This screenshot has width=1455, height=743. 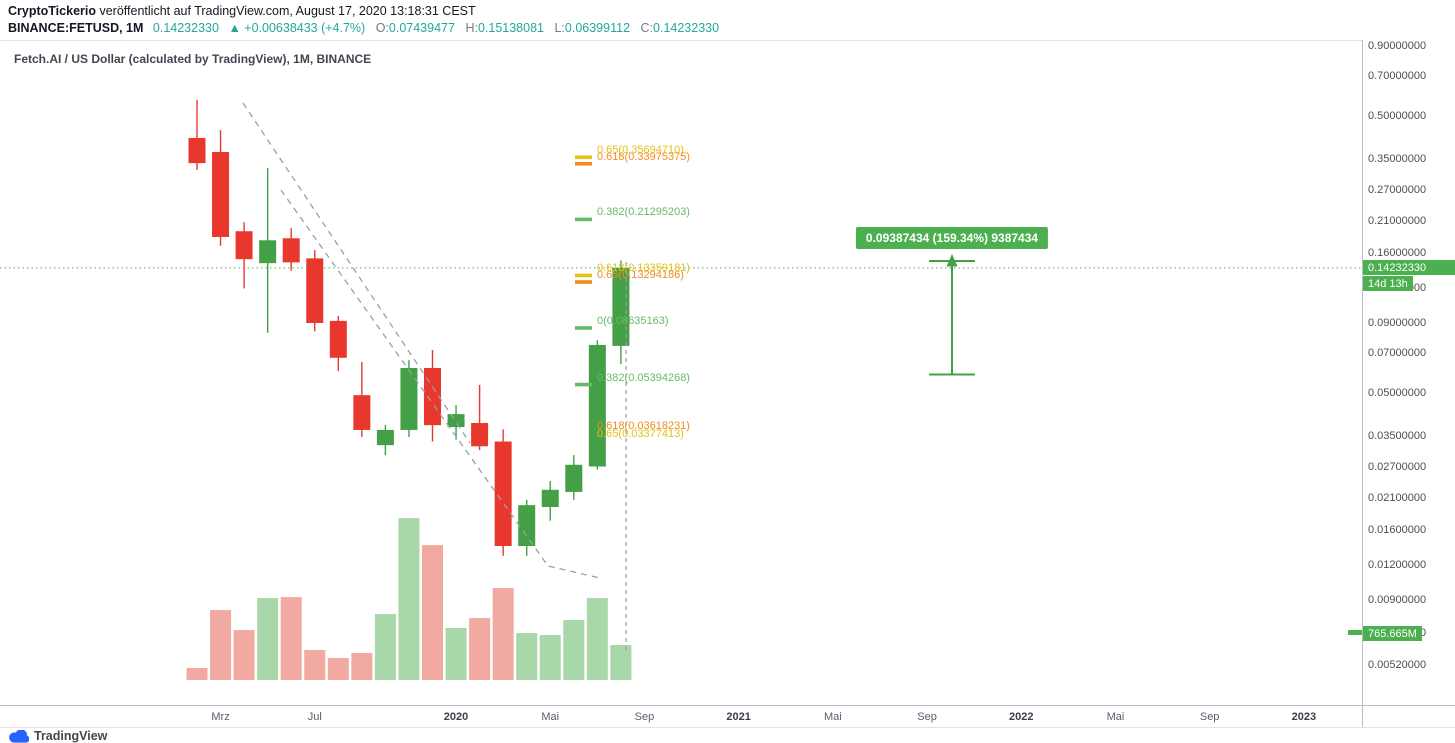 I want to click on price-axis-label: 0.05000000, so click(x=1397, y=393).